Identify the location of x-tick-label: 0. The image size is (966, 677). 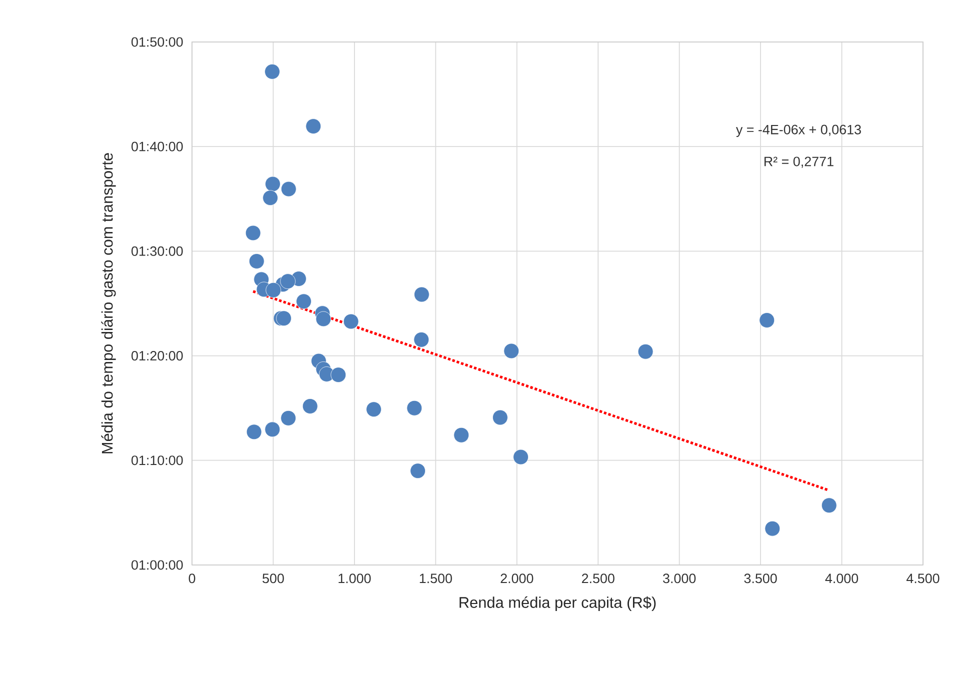
(192, 579).